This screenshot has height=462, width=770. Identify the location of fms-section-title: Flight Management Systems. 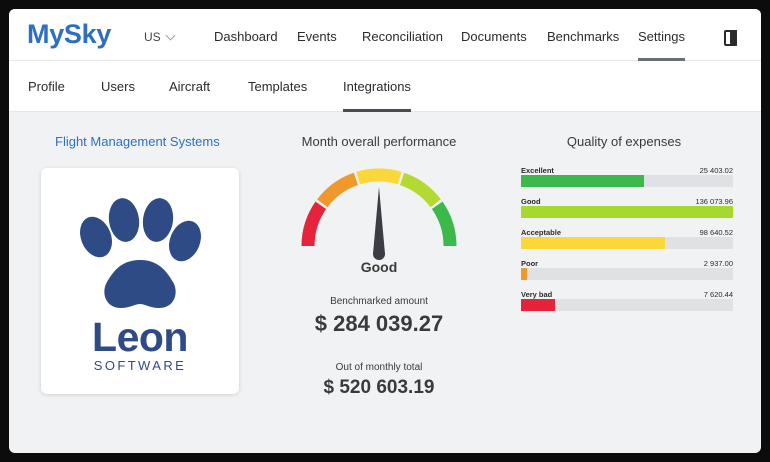
(137, 141).